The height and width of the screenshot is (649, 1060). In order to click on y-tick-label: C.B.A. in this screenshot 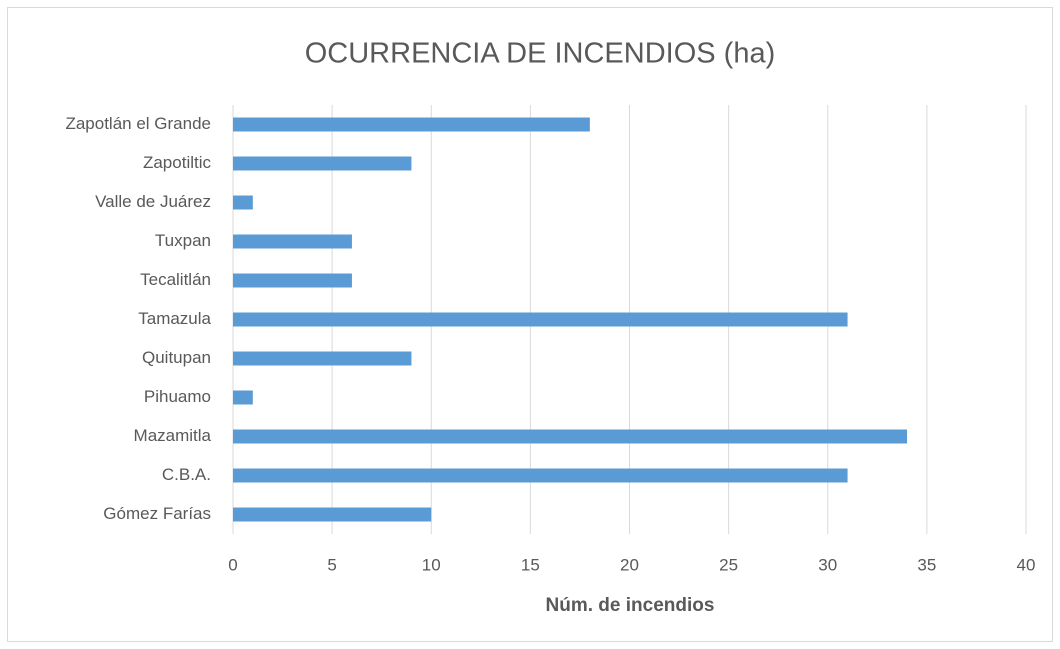, I will do `click(186, 474)`.